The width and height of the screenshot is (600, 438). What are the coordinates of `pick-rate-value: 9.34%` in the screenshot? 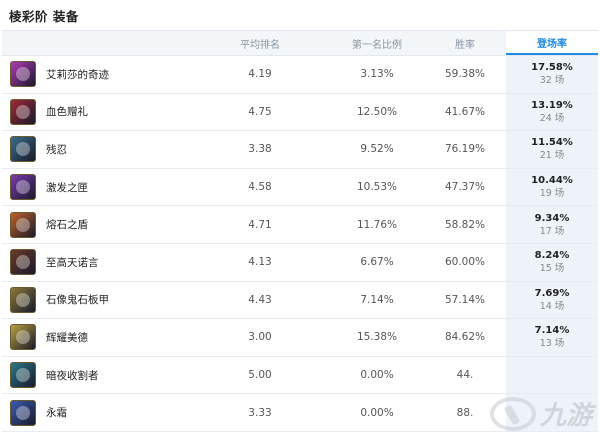 It's located at (552, 218).